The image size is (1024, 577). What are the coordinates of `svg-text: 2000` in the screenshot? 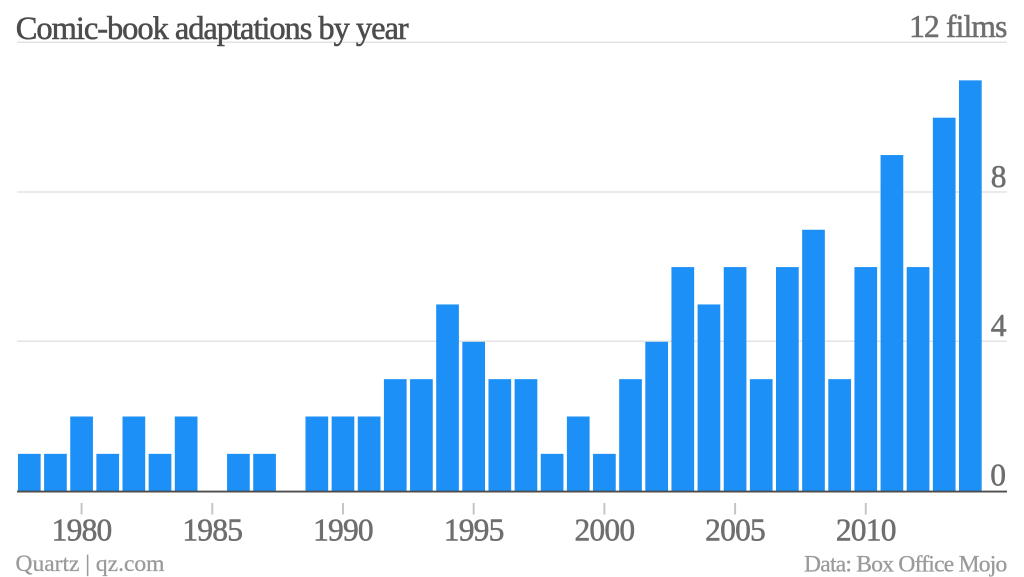 It's located at (604, 530).